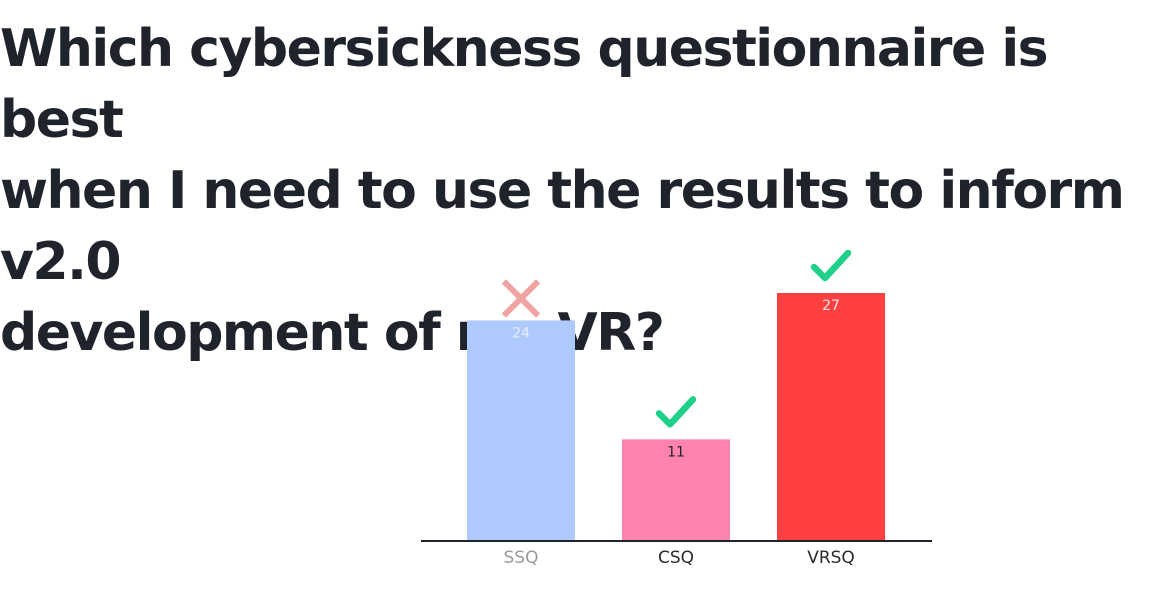 The height and width of the screenshot is (609, 1157). Describe the element at coordinates (676, 489) in the screenshot. I see `bar-csq` at that location.